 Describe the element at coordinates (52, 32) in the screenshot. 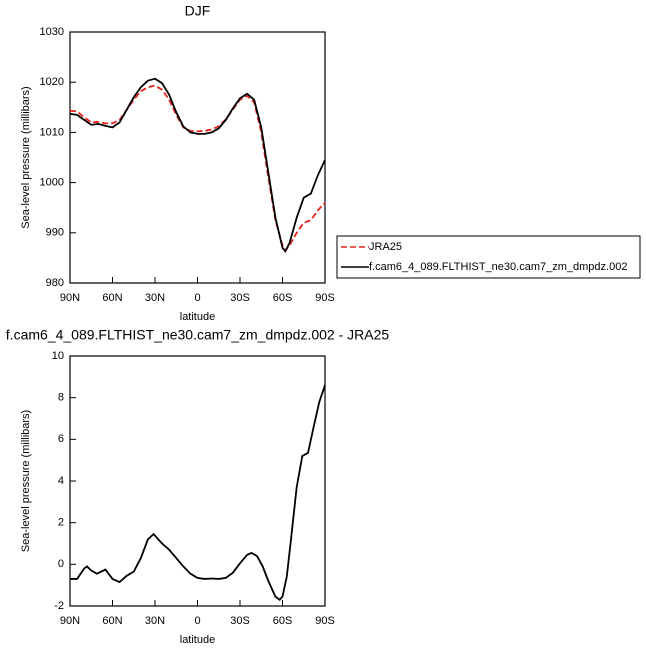

I see `y-tick-label: 1030` at that location.